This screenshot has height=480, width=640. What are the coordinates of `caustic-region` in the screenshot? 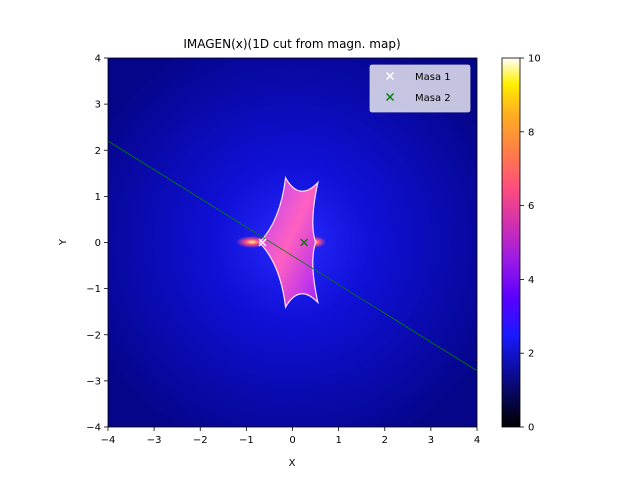 It's located at (288, 242).